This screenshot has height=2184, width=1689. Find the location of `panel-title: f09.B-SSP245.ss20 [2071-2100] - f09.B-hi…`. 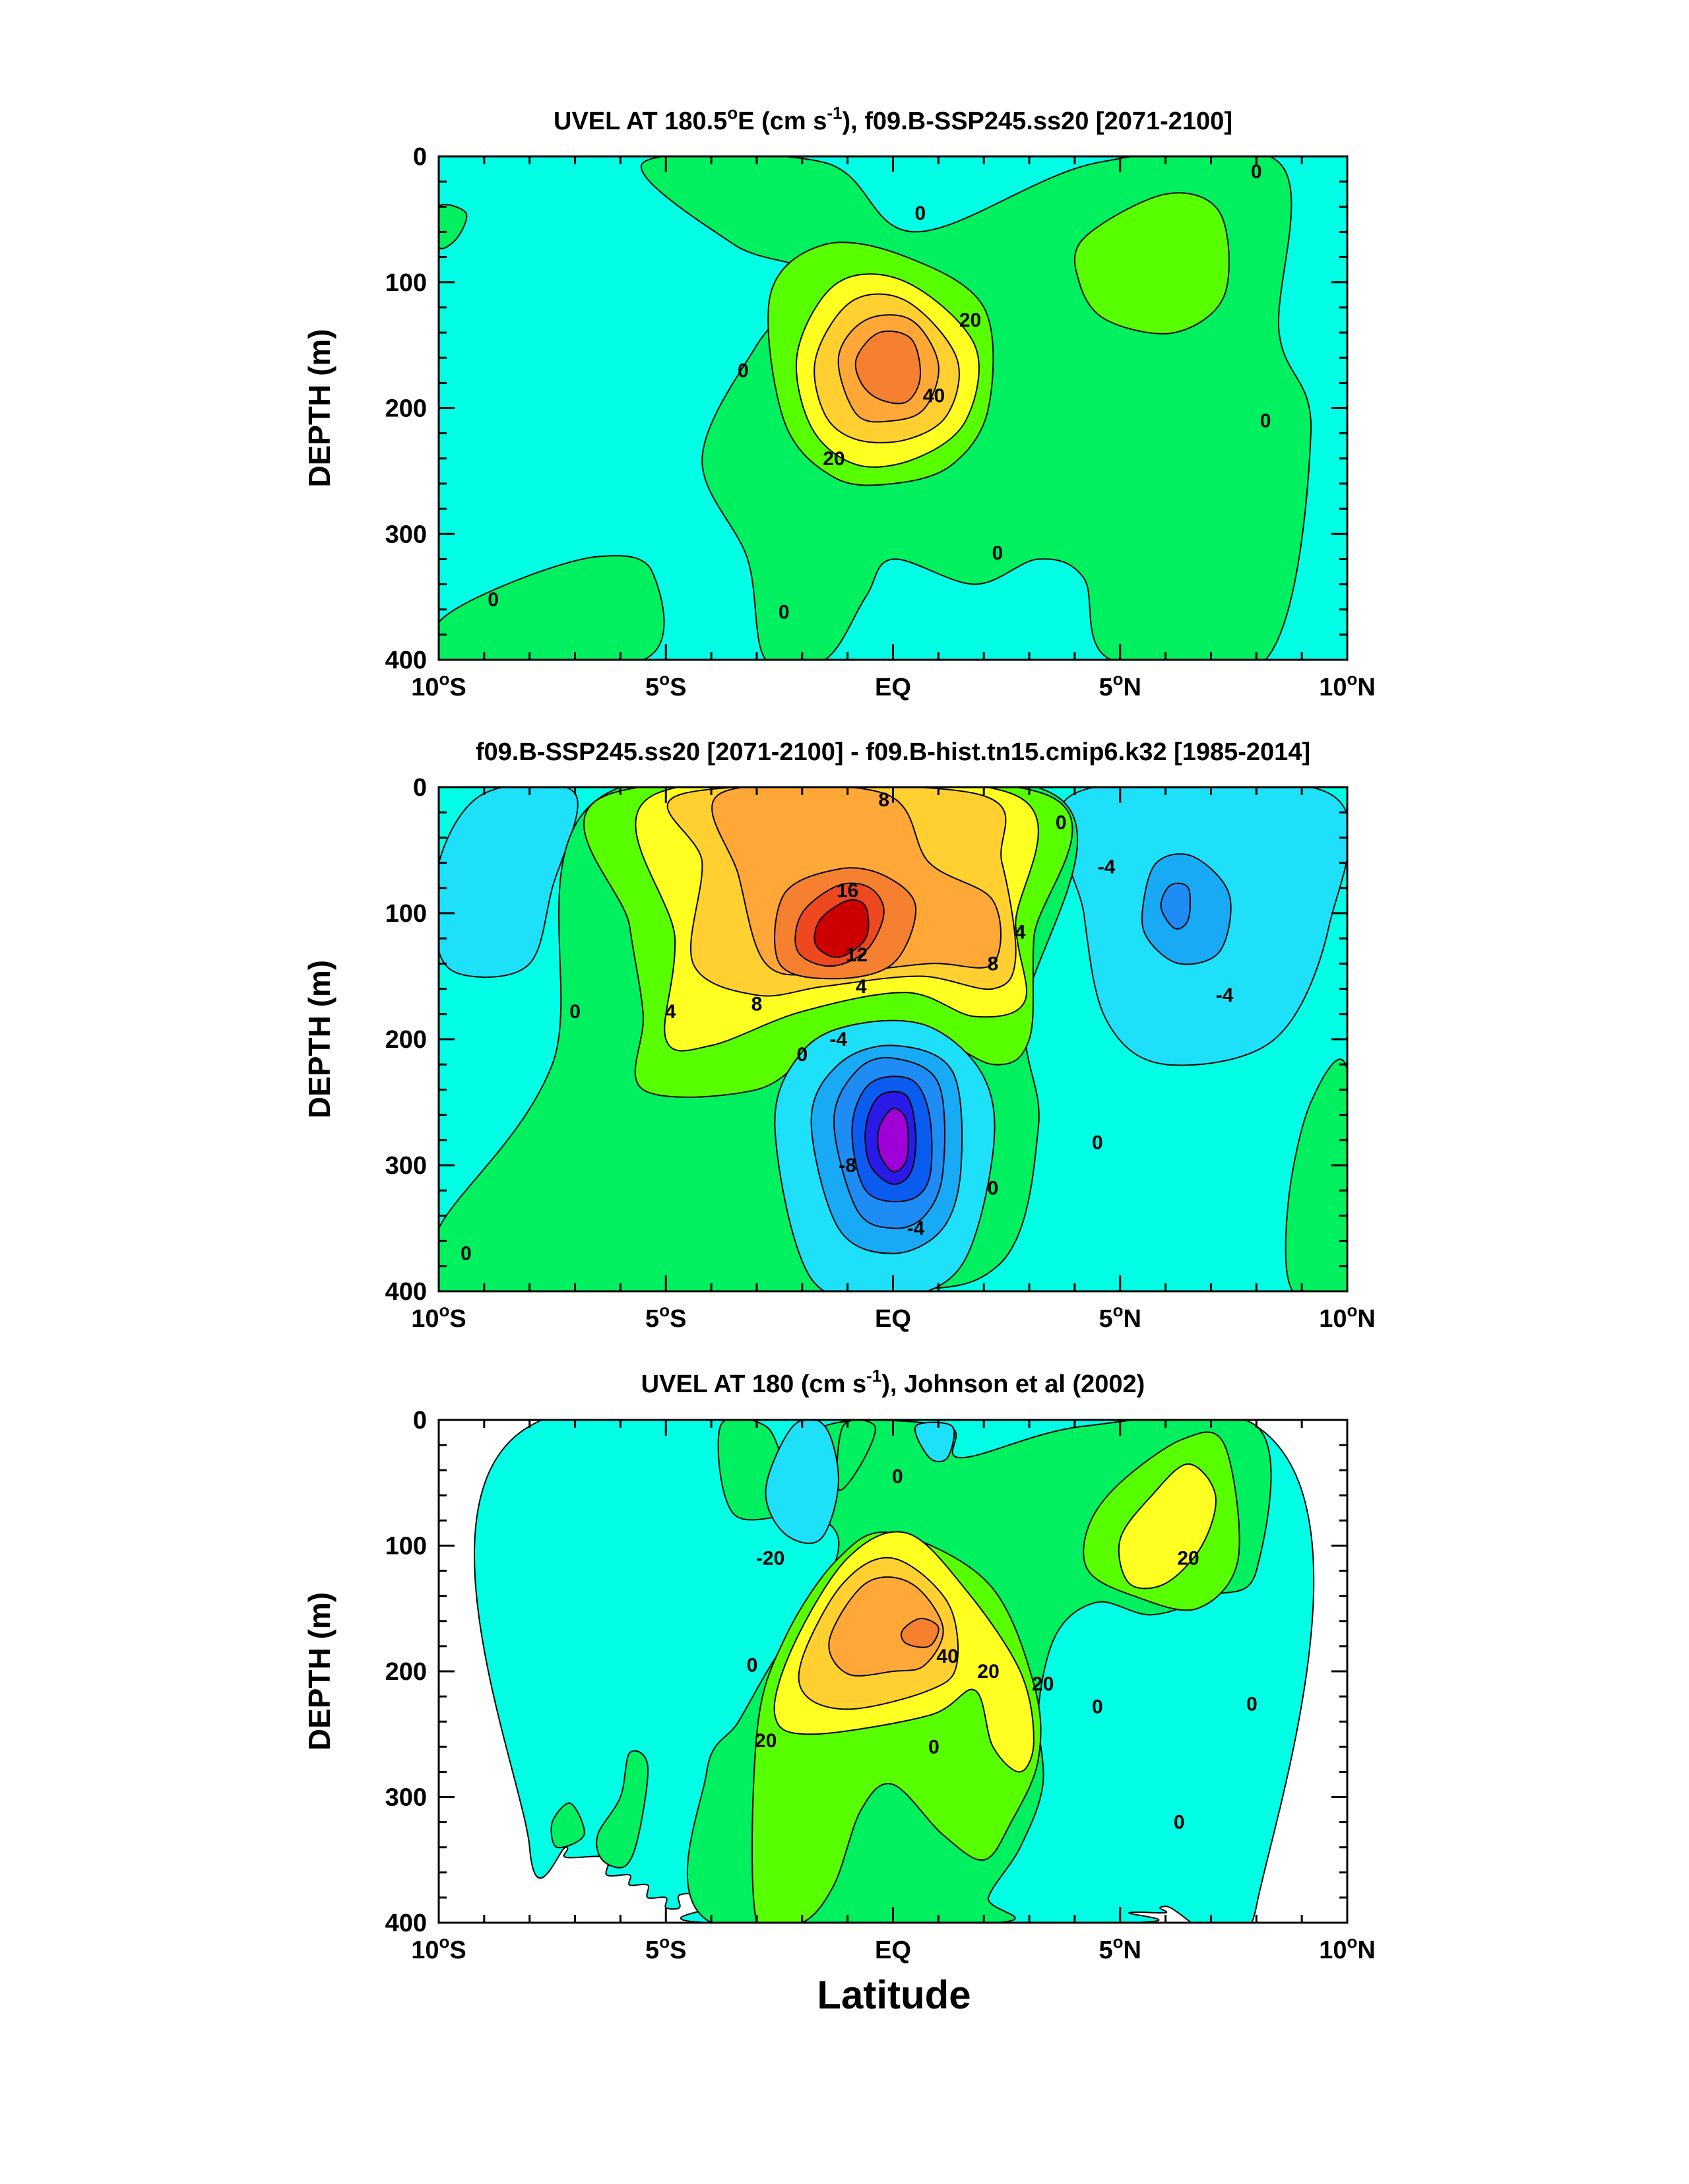

panel-title: f09.B-SSP245.ss20 [2071-2100] - f09.B-hi… is located at coordinates (893, 752).